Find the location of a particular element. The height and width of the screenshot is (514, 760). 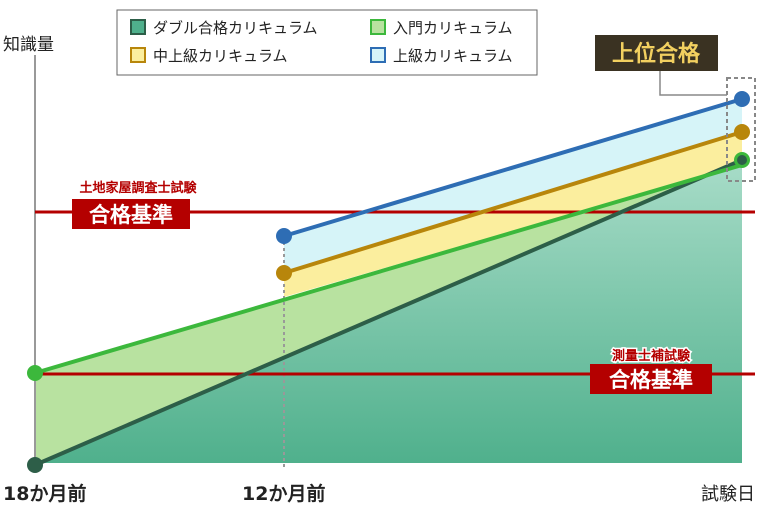

exam-name: 土地家屋調査士試験 is located at coordinates (138, 188).